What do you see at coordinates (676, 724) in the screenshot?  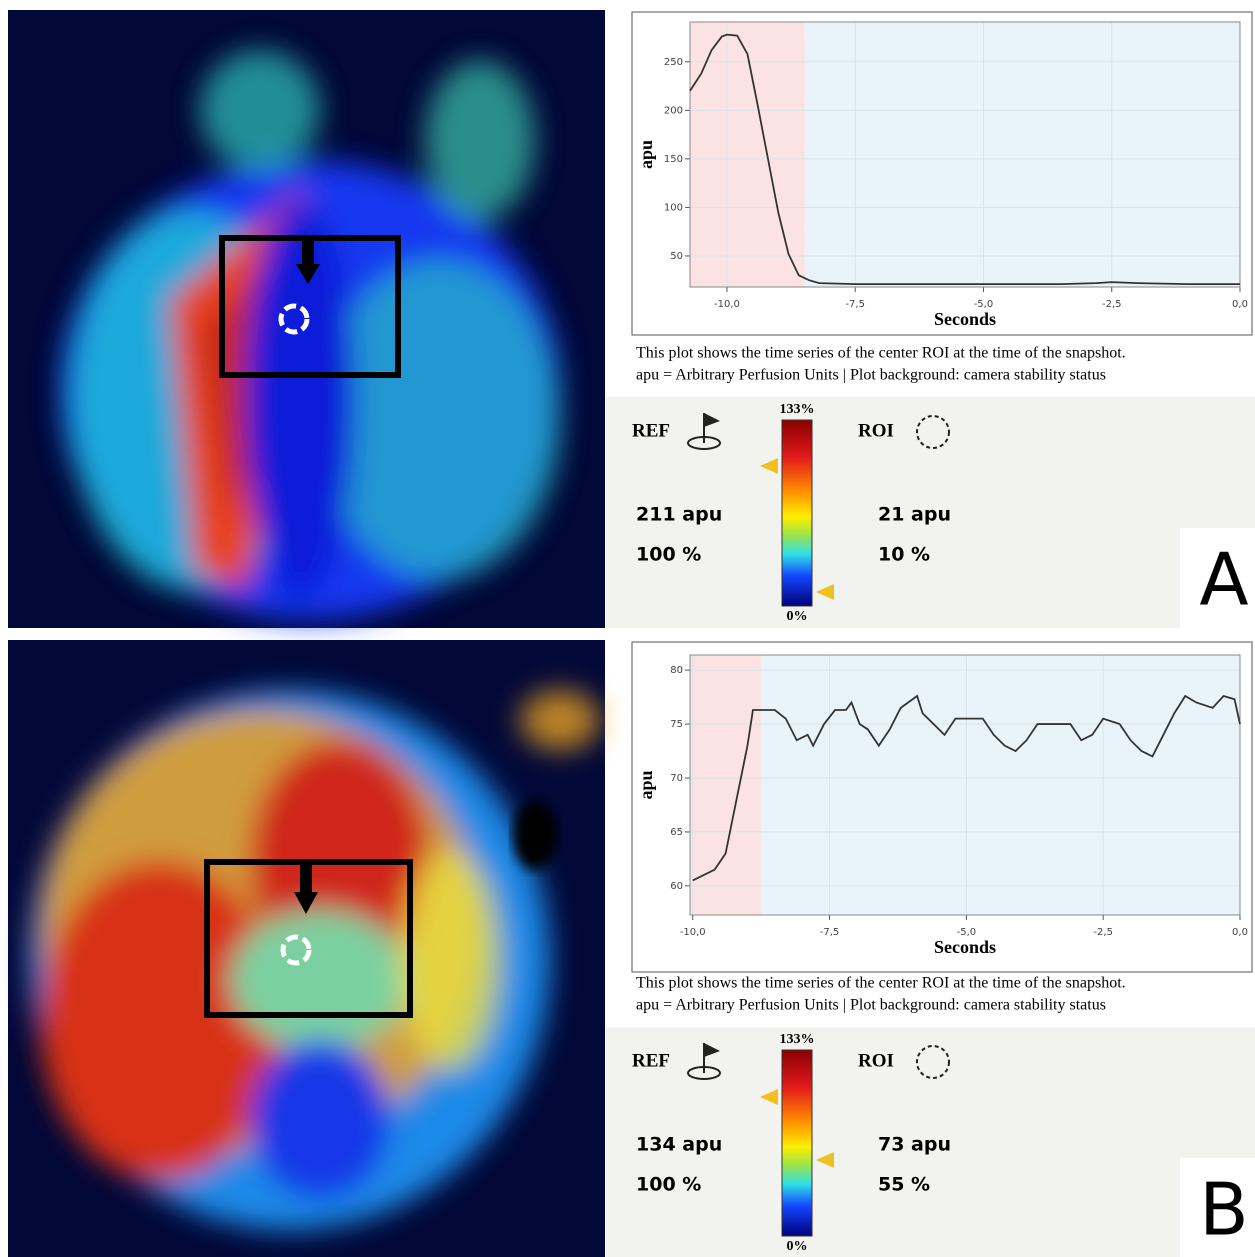 I see `y-tick-label: 75` at bounding box center [676, 724].